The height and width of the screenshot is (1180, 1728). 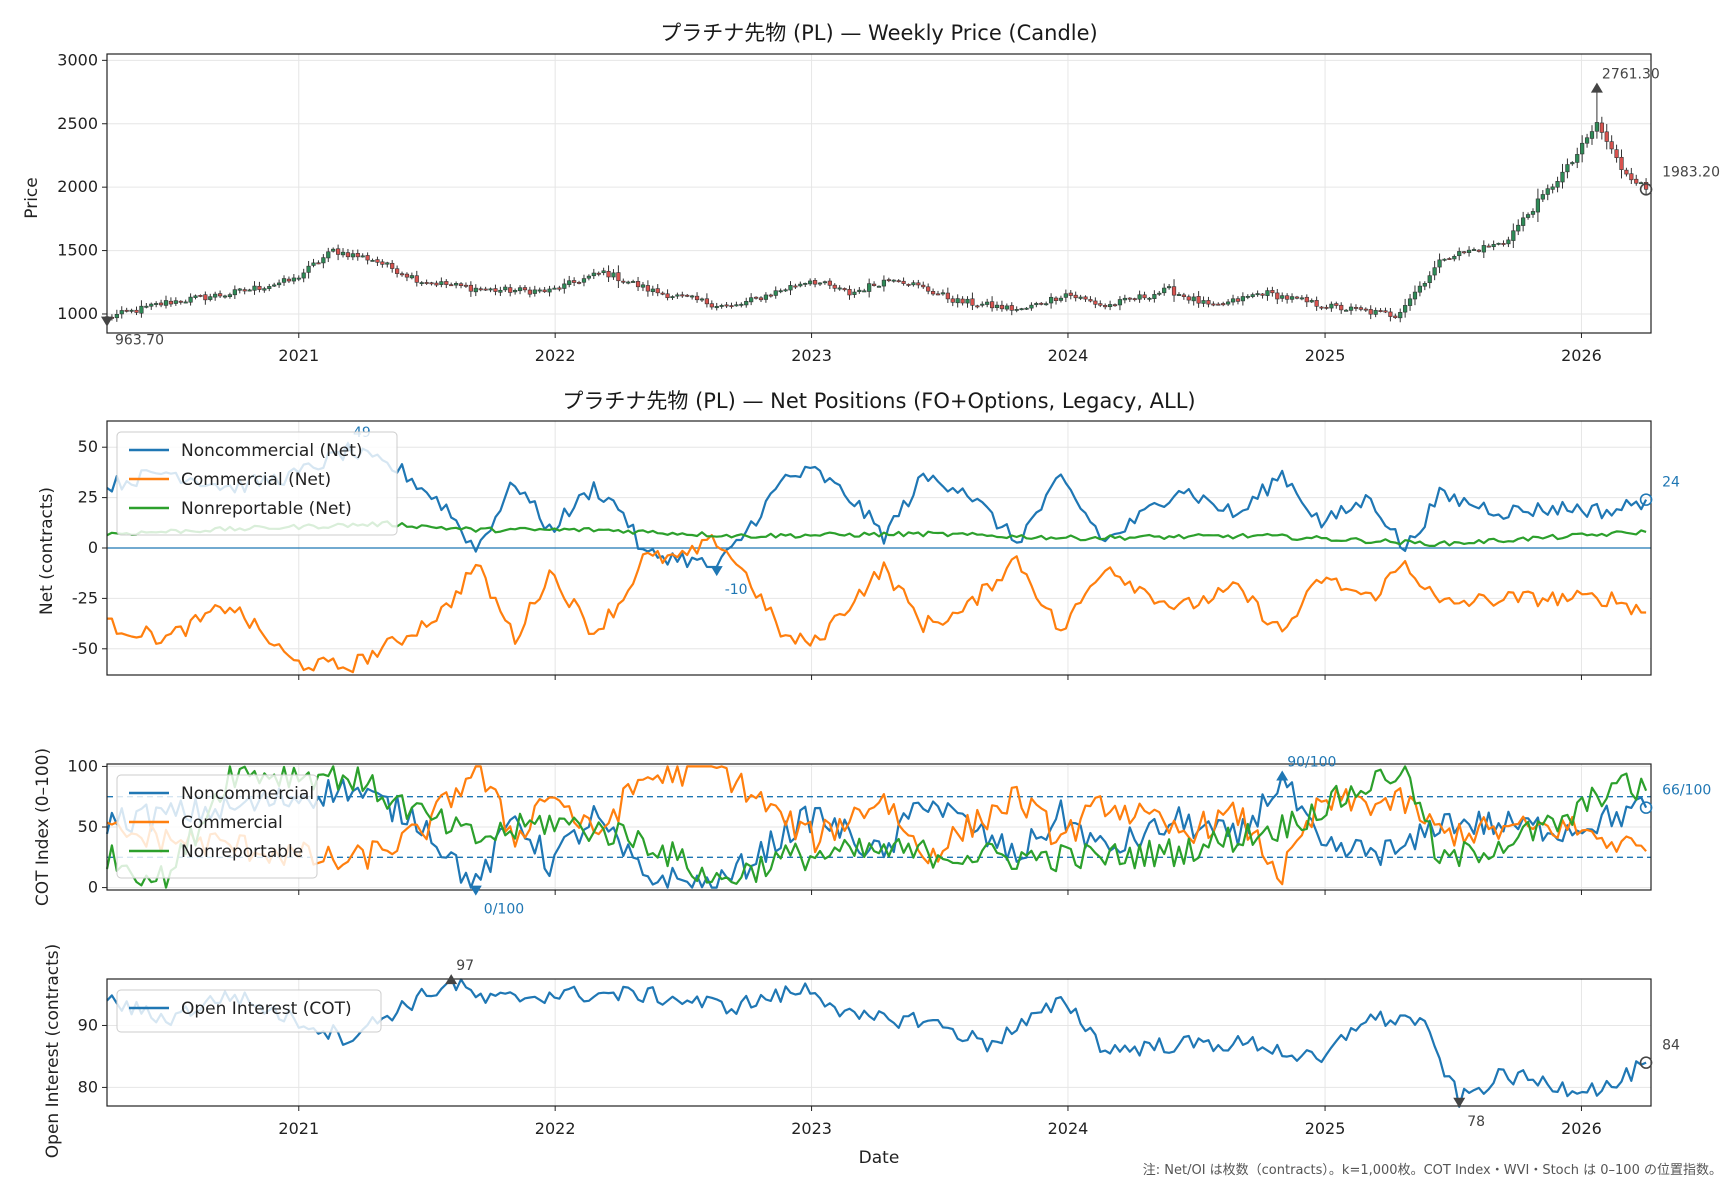 What do you see at coordinates (1325, 355) in the screenshot?
I see `x-tick-label: 2025` at bounding box center [1325, 355].